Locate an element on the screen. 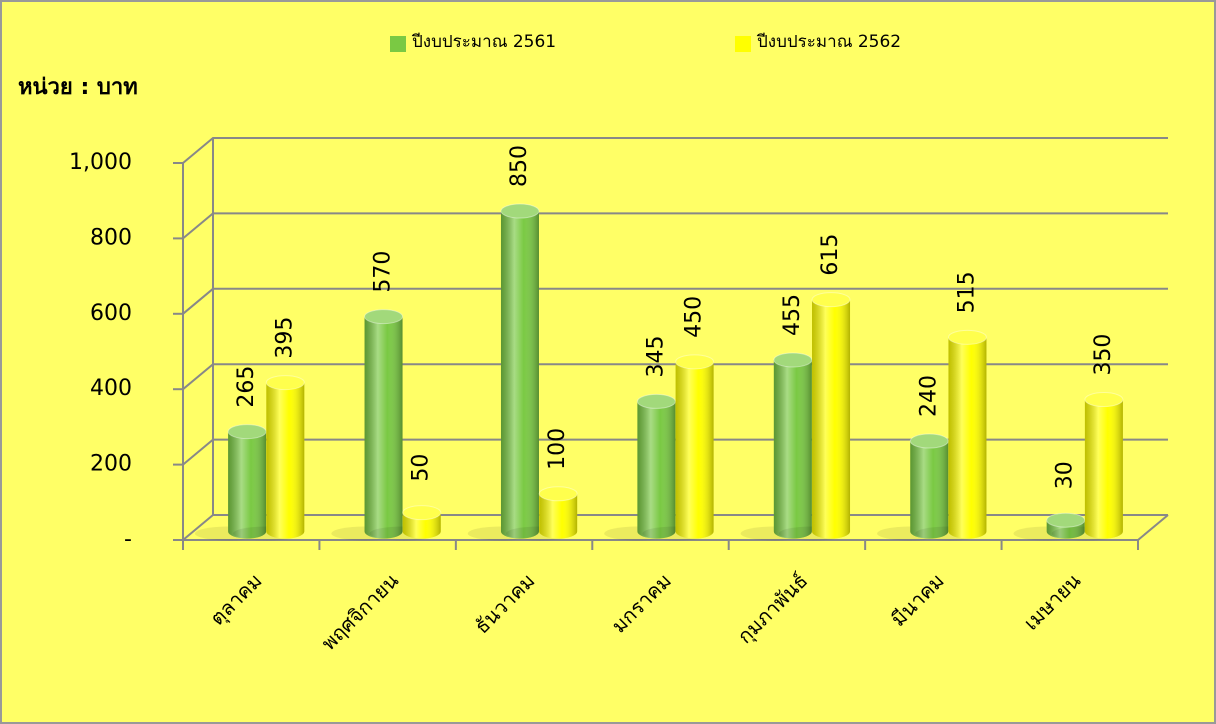  legend-label: ปีงบประมาณ 2562 is located at coordinates (828, 42).